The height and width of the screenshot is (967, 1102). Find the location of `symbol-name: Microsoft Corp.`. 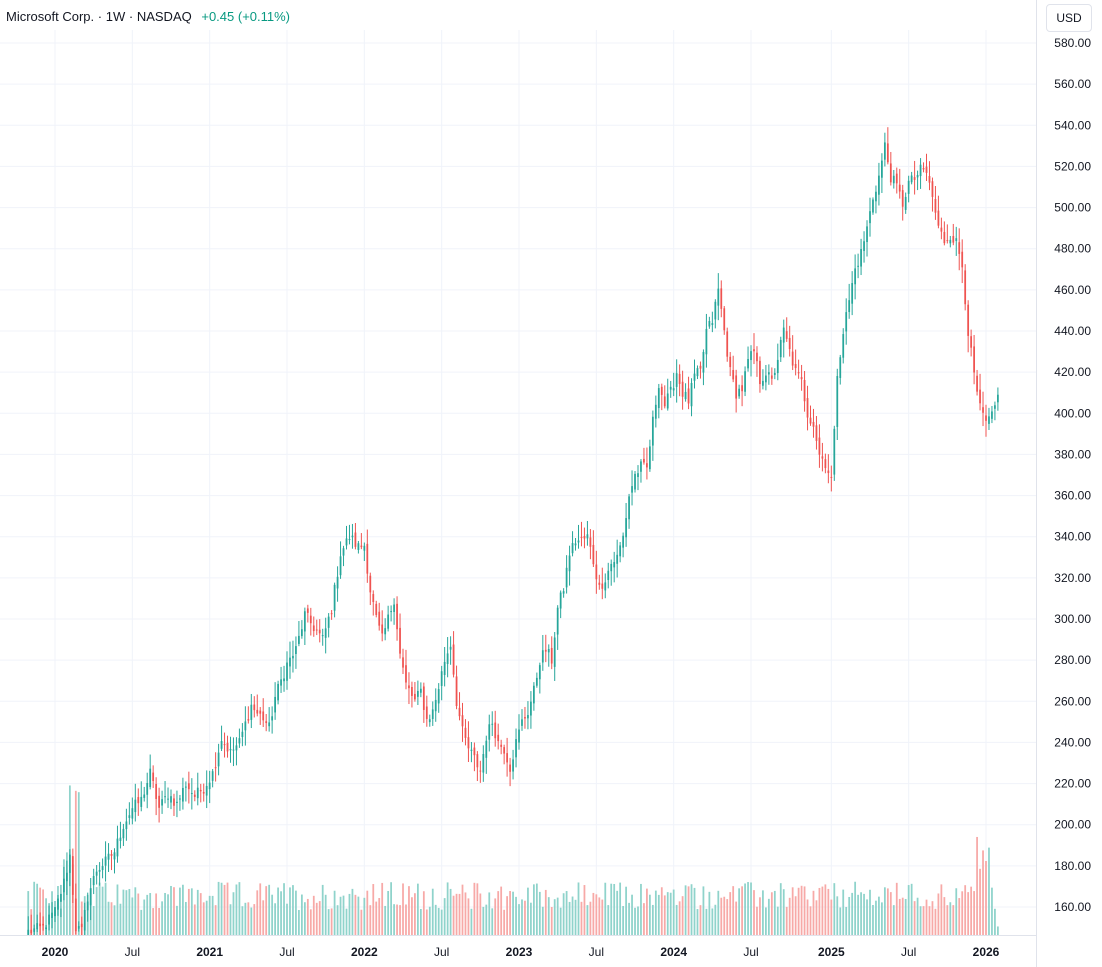

symbol-name: Microsoft Corp. is located at coordinates (50, 16).